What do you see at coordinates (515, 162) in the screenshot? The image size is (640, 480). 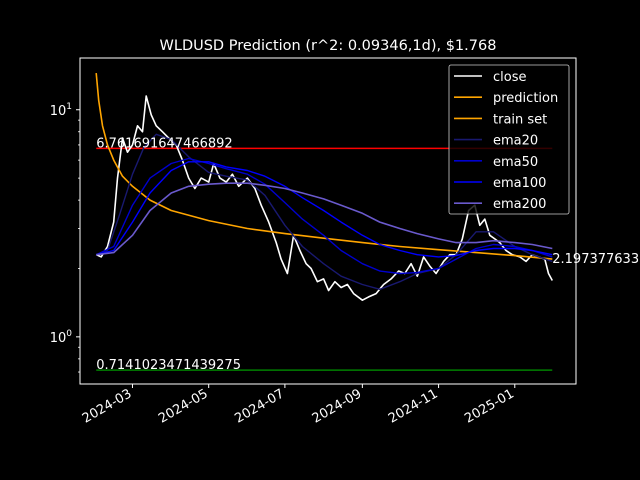 I see `legend-label-4: ema50` at bounding box center [515, 162].